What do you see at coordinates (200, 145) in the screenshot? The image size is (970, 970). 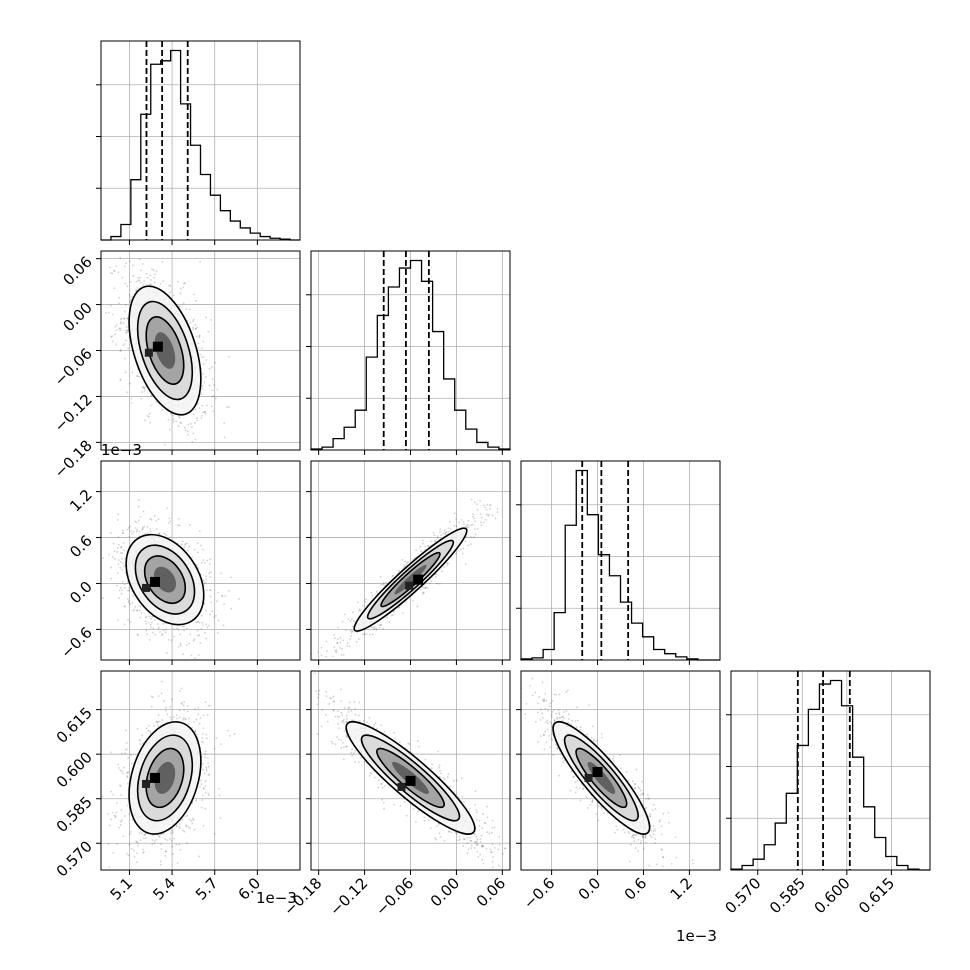 I see `histogram-step` at bounding box center [200, 145].